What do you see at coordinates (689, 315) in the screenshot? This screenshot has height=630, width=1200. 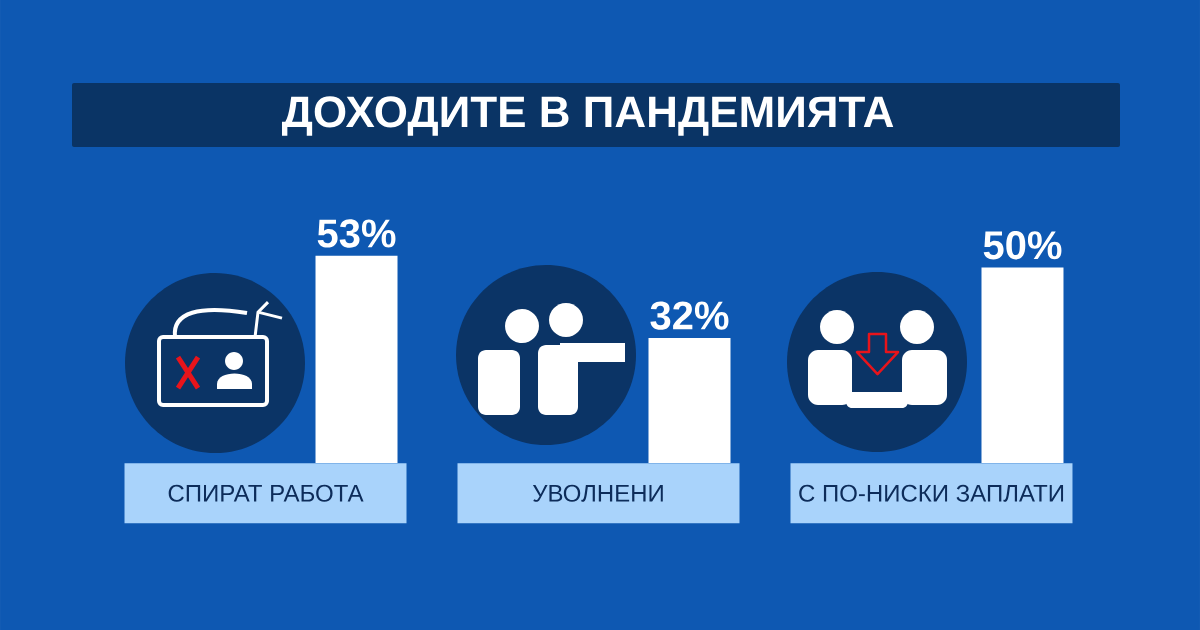 I see `data-label: 32%` at bounding box center [689, 315].